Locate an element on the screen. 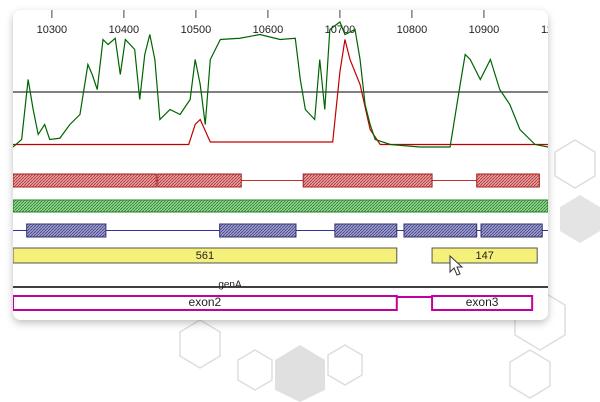  ruler-label: 10900 is located at coordinates (484, 30).